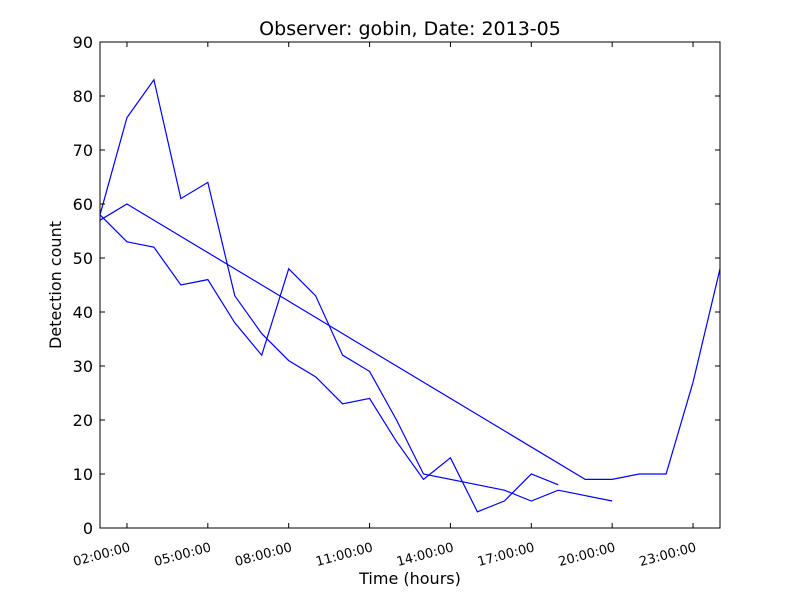  I want to click on x-axis-title: Time (hours), so click(409, 578).